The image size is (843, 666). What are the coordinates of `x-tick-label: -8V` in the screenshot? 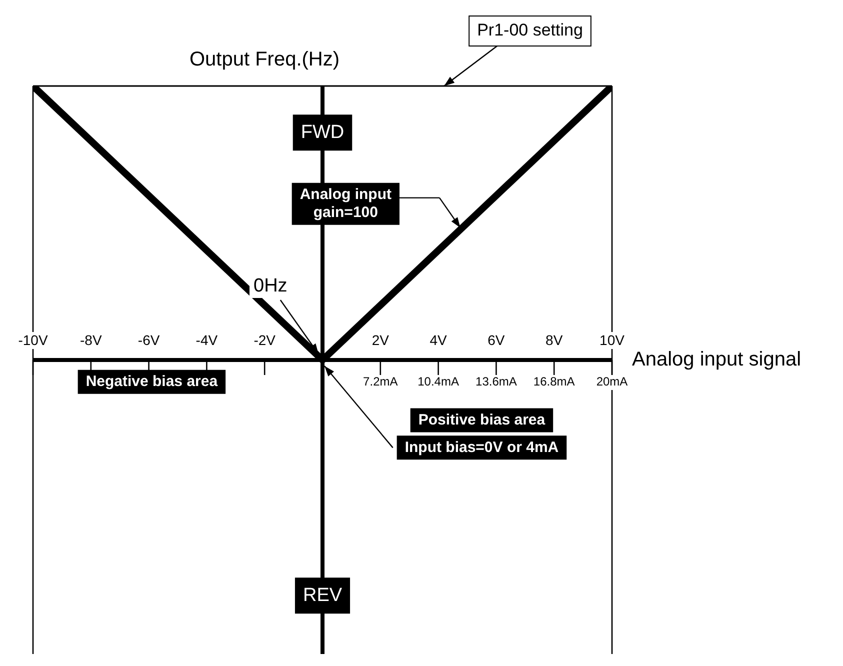 It's located at (91, 340).